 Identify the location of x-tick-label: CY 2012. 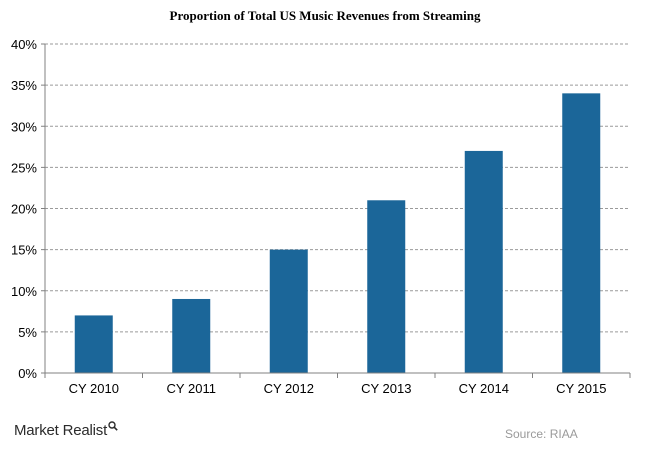
(289, 388).